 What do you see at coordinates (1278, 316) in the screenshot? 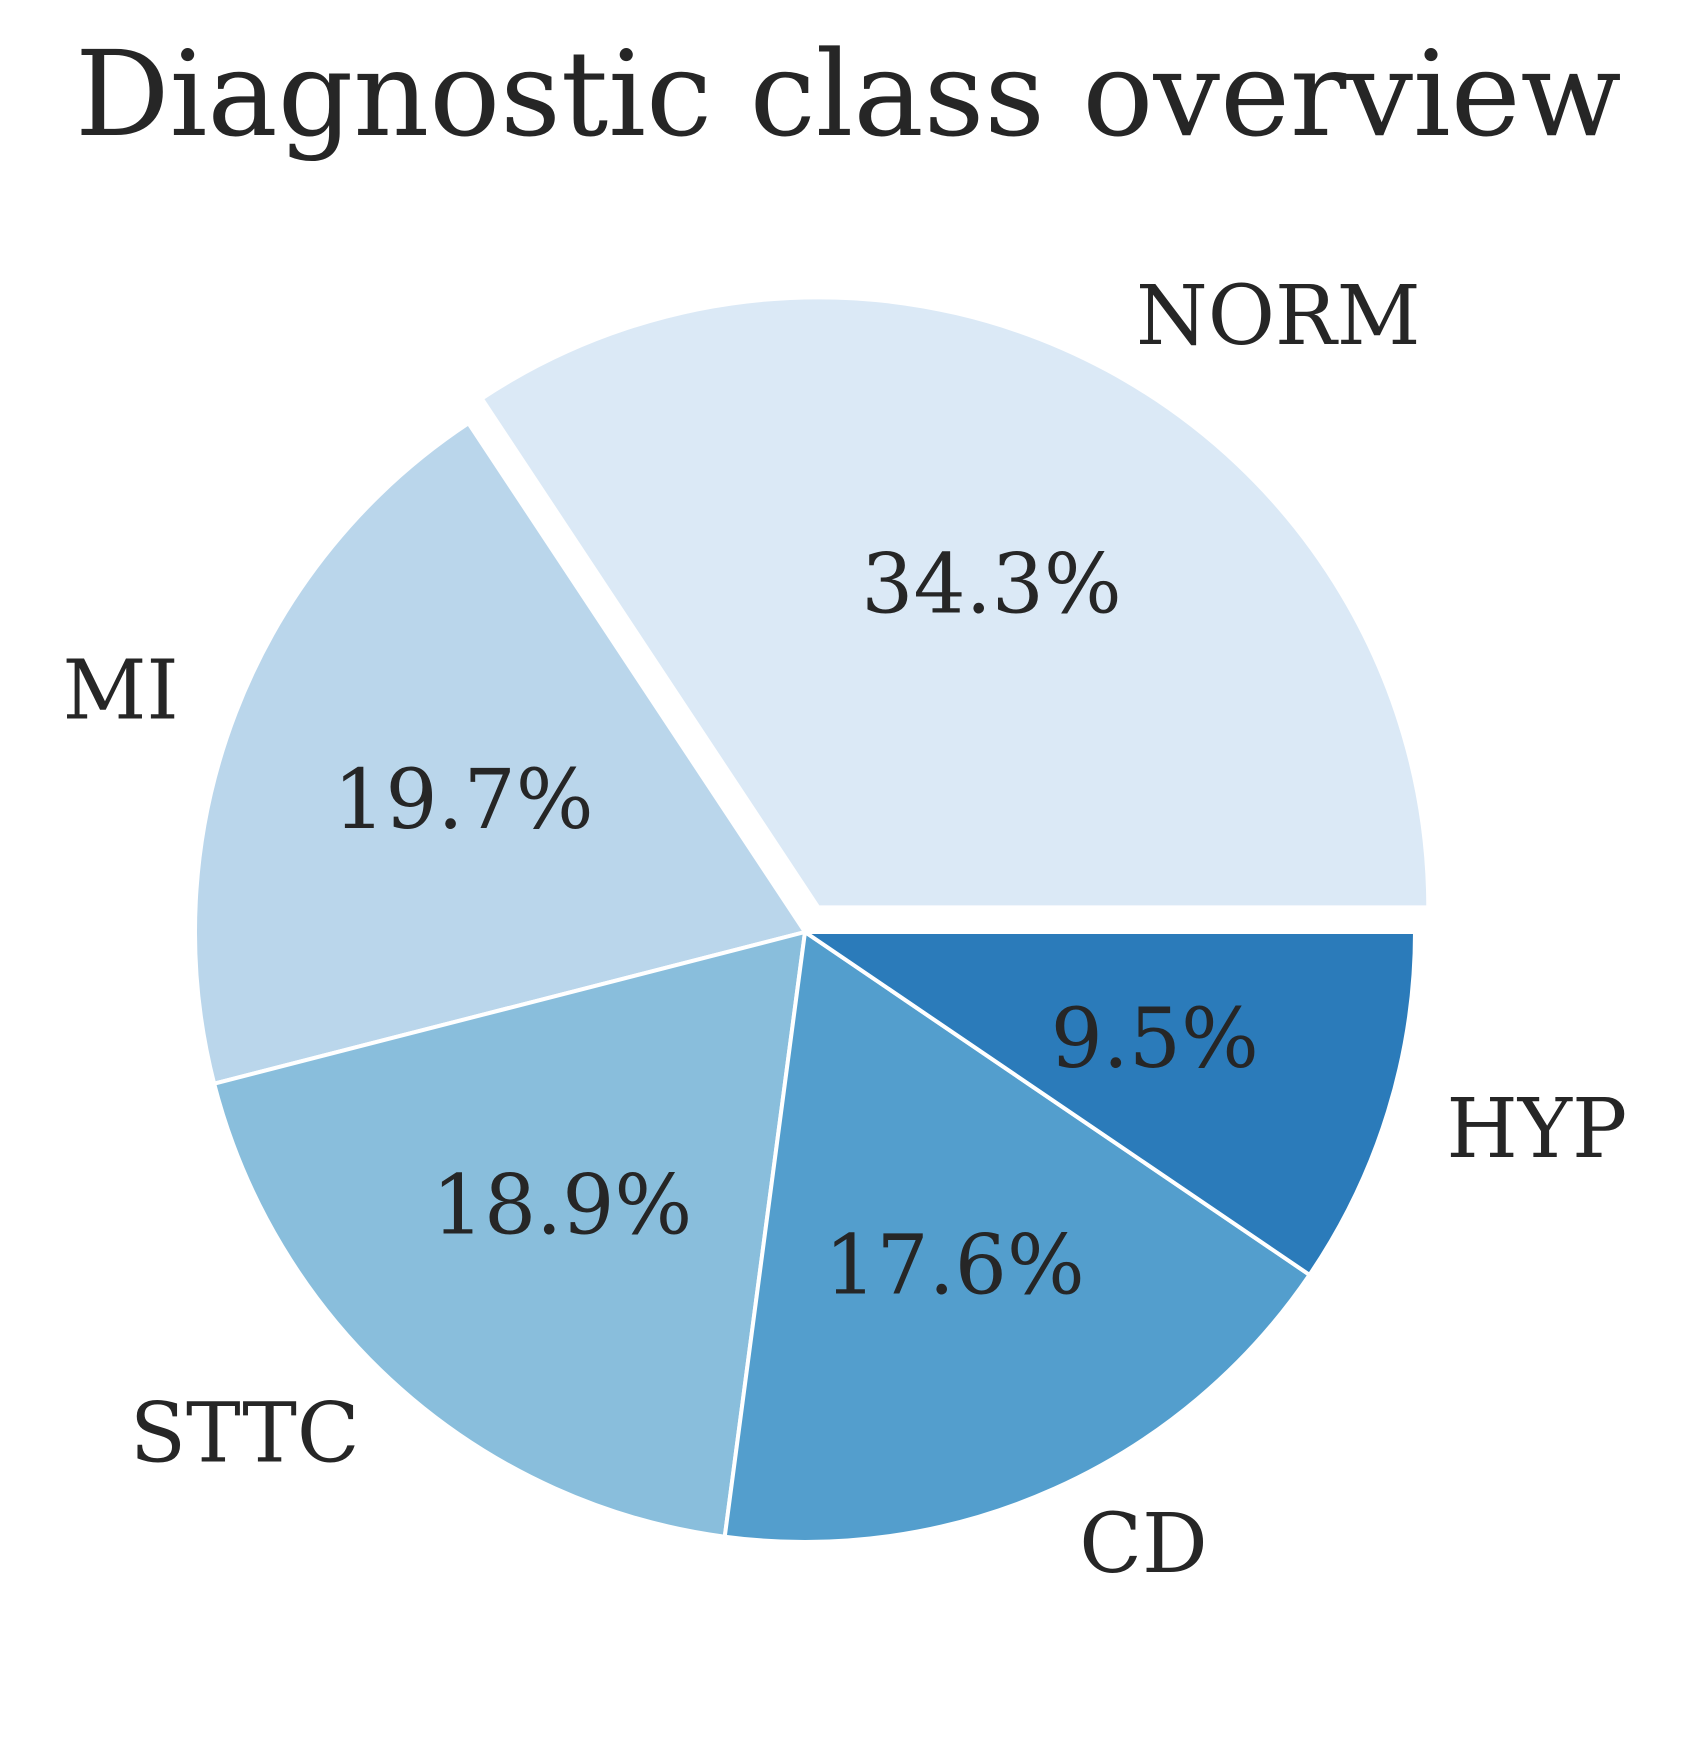
I see `slice-label-norm: NORM` at bounding box center [1278, 316].